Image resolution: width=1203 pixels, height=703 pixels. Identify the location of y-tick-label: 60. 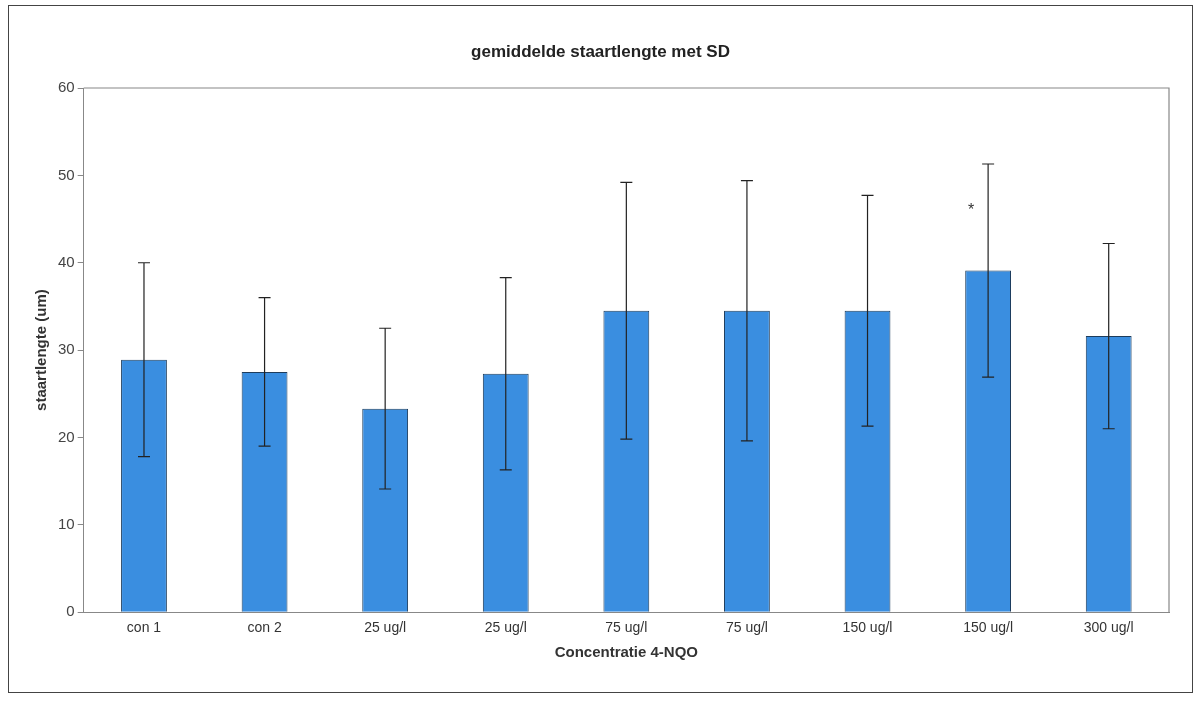
(66, 87).